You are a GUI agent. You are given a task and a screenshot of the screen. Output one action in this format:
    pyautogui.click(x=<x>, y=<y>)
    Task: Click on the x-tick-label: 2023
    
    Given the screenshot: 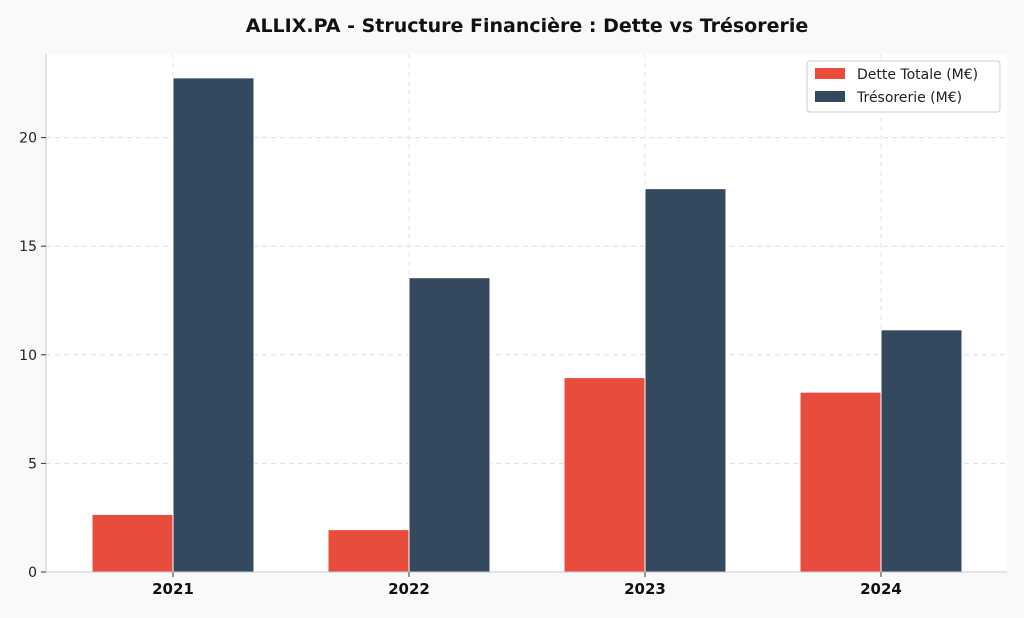 What is the action you would take?
    pyautogui.click(x=645, y=589)
    